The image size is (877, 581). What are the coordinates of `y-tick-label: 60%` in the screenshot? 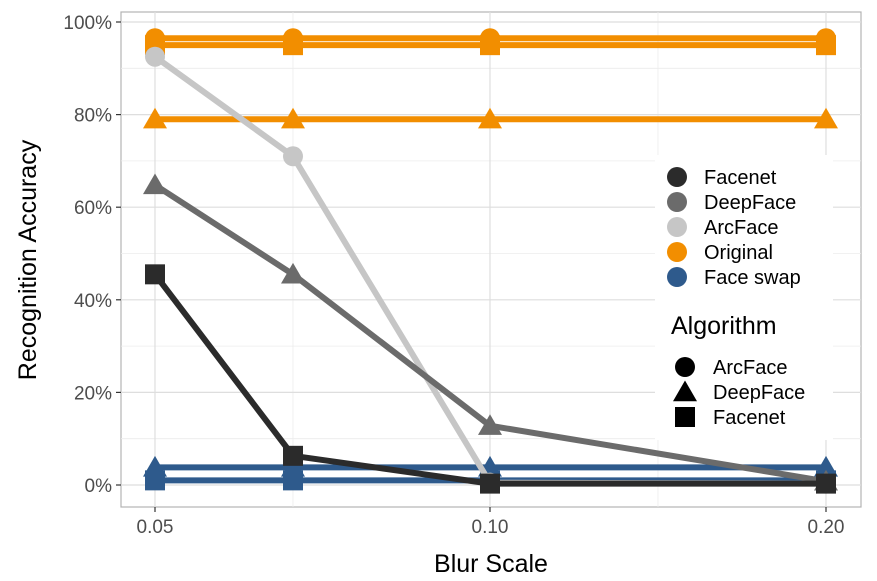 It's located at (93, 208).